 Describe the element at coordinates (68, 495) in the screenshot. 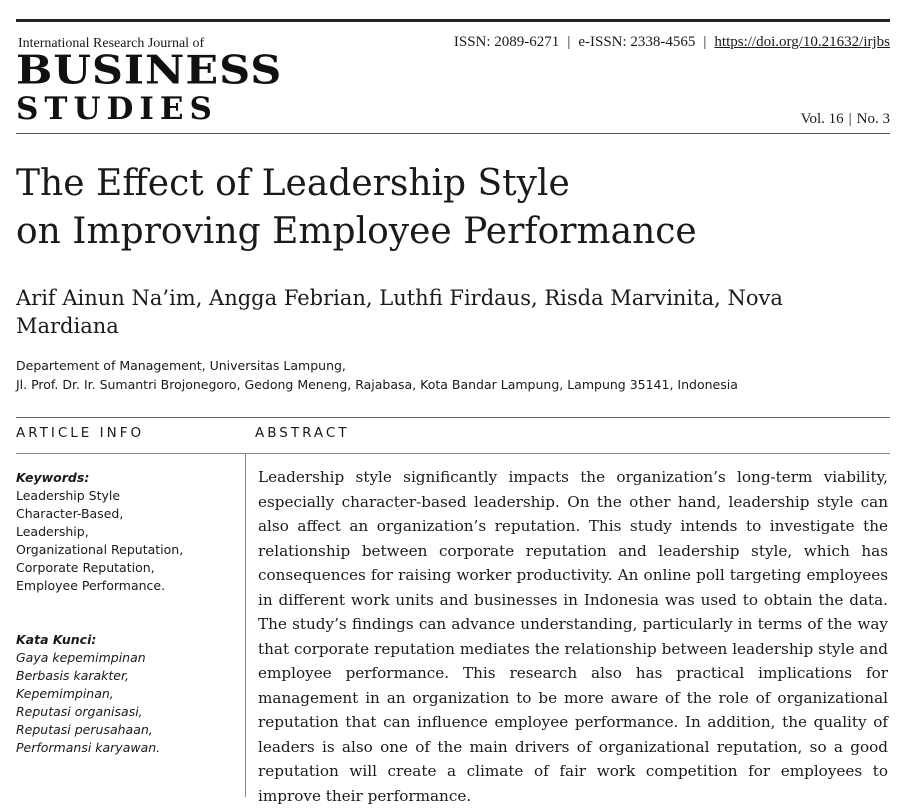

I see `keyword-item: Leadership Style` at that location.